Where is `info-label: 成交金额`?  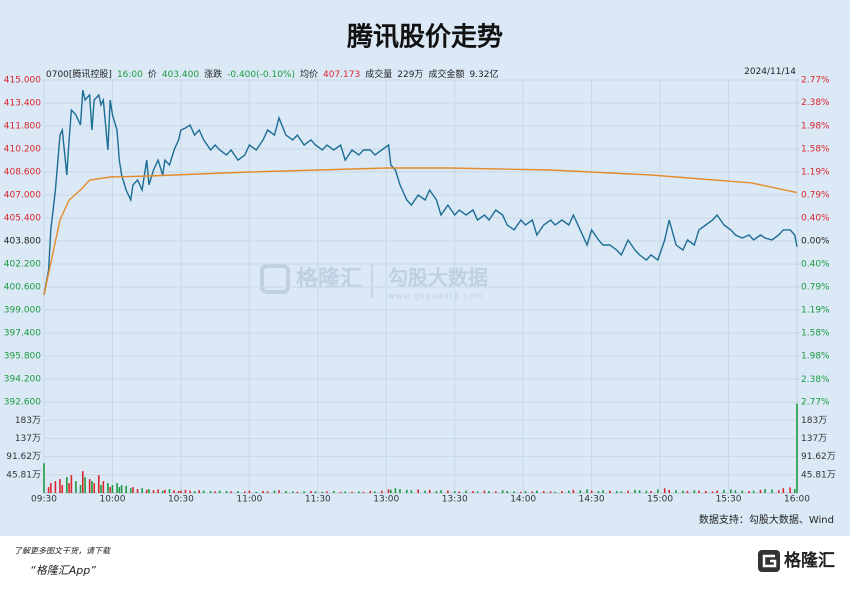 info-label: 成交金额 is located at coordinates (446, 75).